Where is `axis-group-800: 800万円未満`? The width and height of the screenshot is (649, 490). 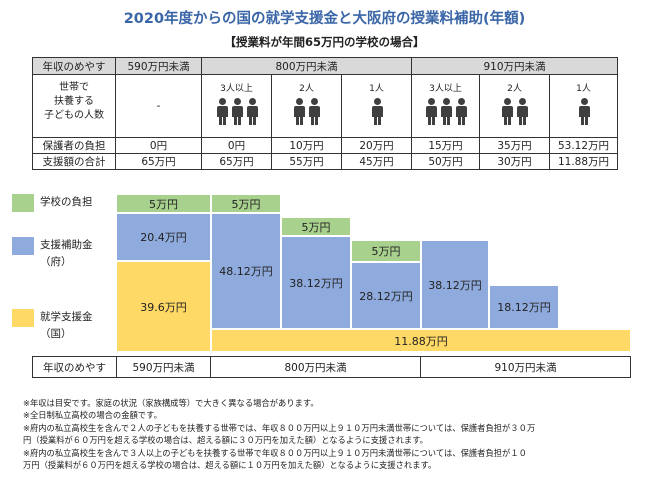 axis-group-800: 800万円未満 is located at coordinates (316, 367).